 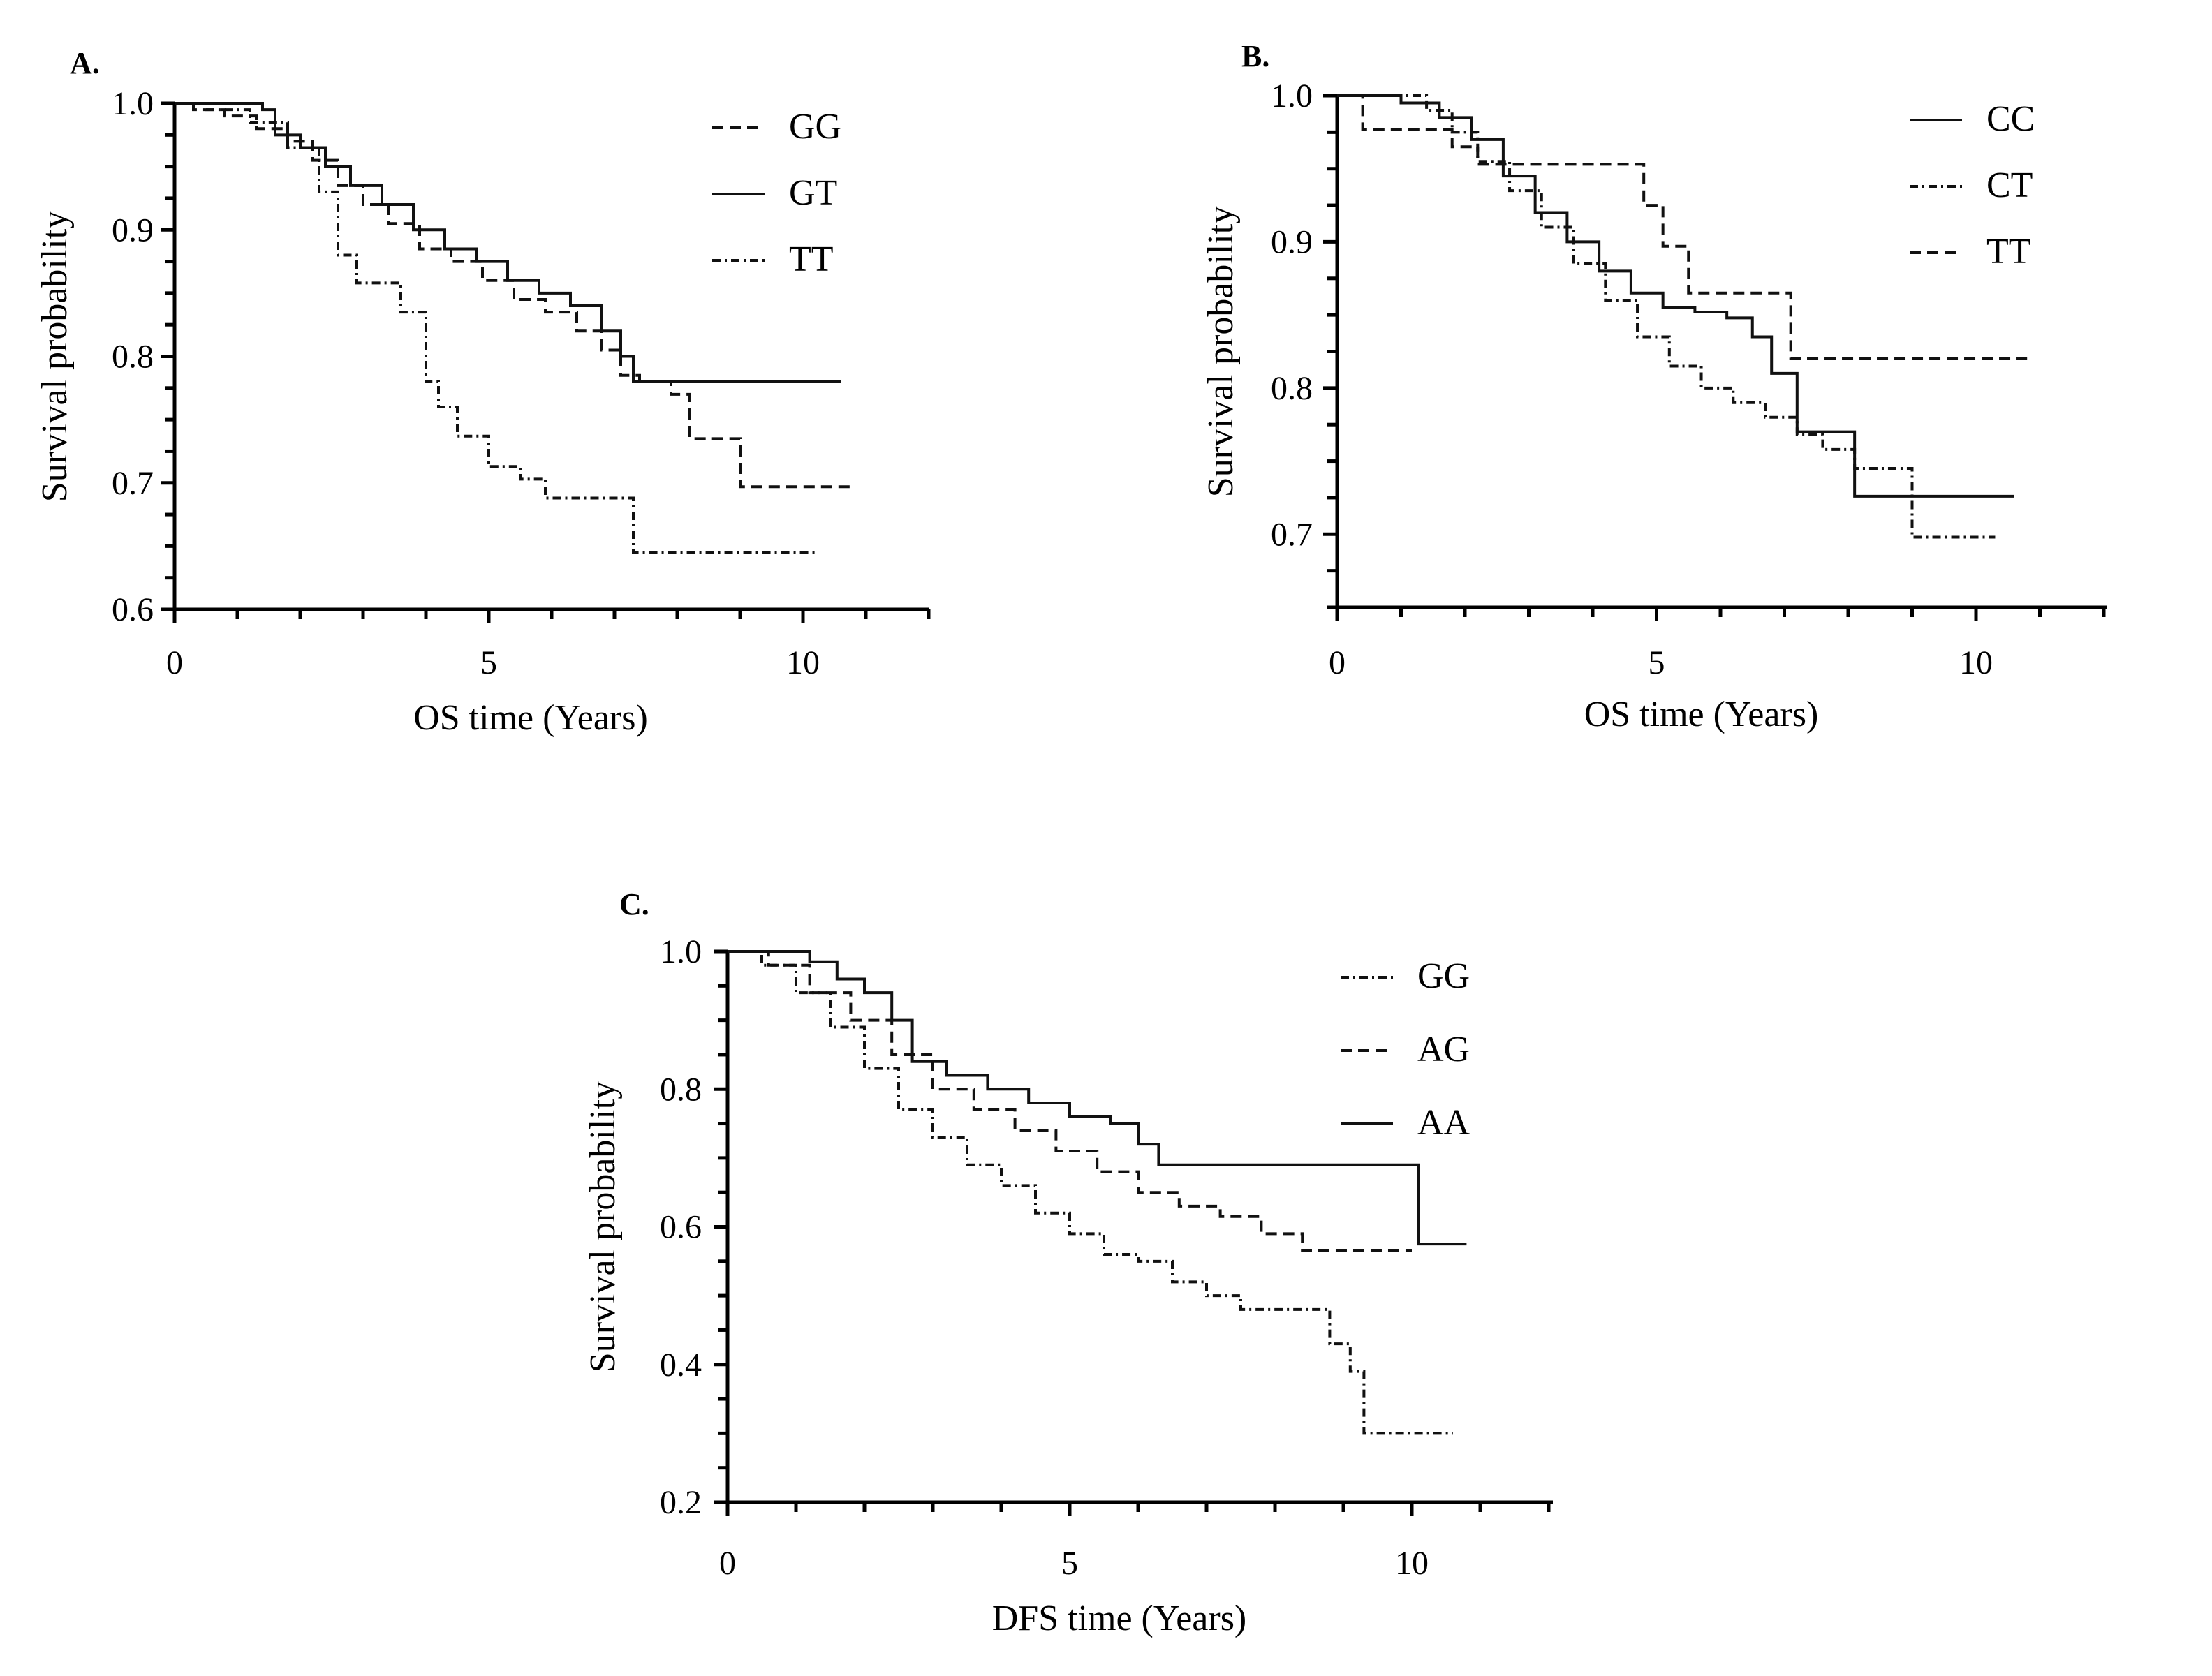 I want to click on survival-curve-cc, so click(x=1675, y=296).